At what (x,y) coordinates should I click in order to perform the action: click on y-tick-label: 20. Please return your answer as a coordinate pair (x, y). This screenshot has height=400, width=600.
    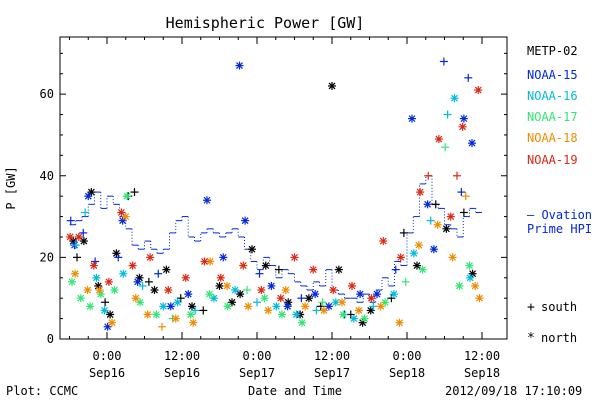
    Looking at the image, I should click on (47, 257).